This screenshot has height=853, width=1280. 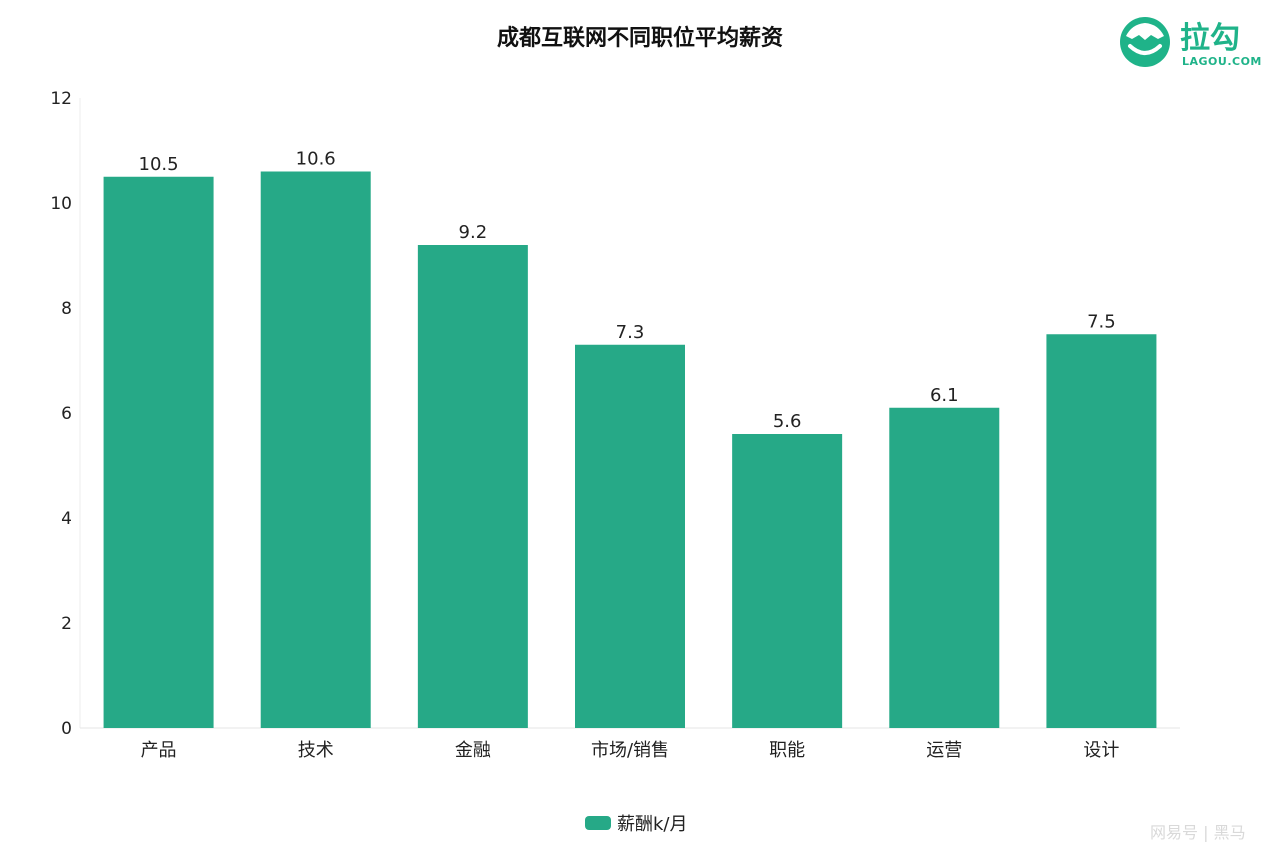 What do you see at coordinates (61, 99) in the screenshot?
I see `y-tick-label: 12` at bounding box center [61, 99].